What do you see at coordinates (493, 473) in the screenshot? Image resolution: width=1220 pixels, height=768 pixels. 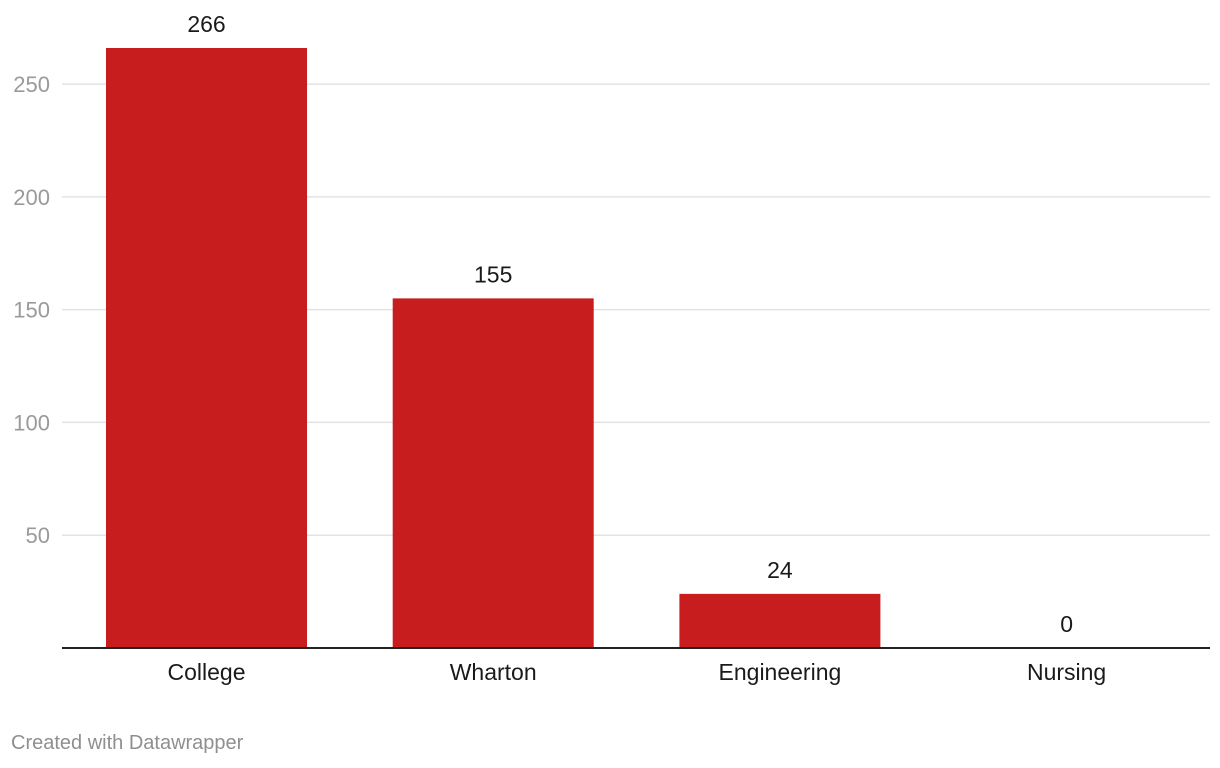 I see `bar-wharton` at bounding box center [493, 473].